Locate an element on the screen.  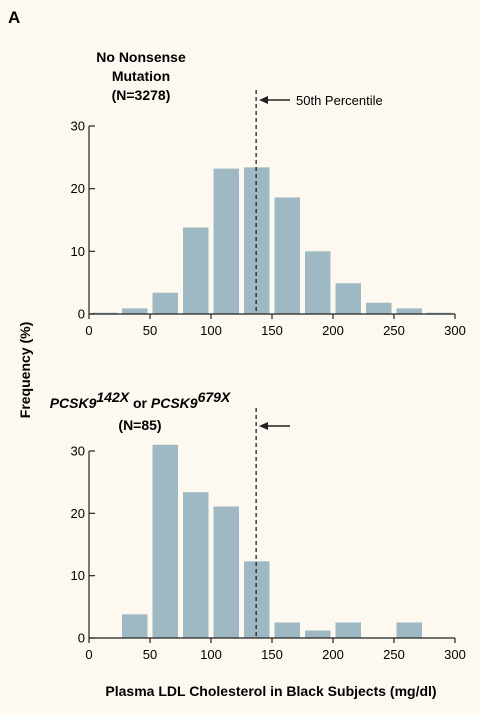
top-panel-title: No Nonsense Mutation (N=3278) is located at coordinates (141, 76).